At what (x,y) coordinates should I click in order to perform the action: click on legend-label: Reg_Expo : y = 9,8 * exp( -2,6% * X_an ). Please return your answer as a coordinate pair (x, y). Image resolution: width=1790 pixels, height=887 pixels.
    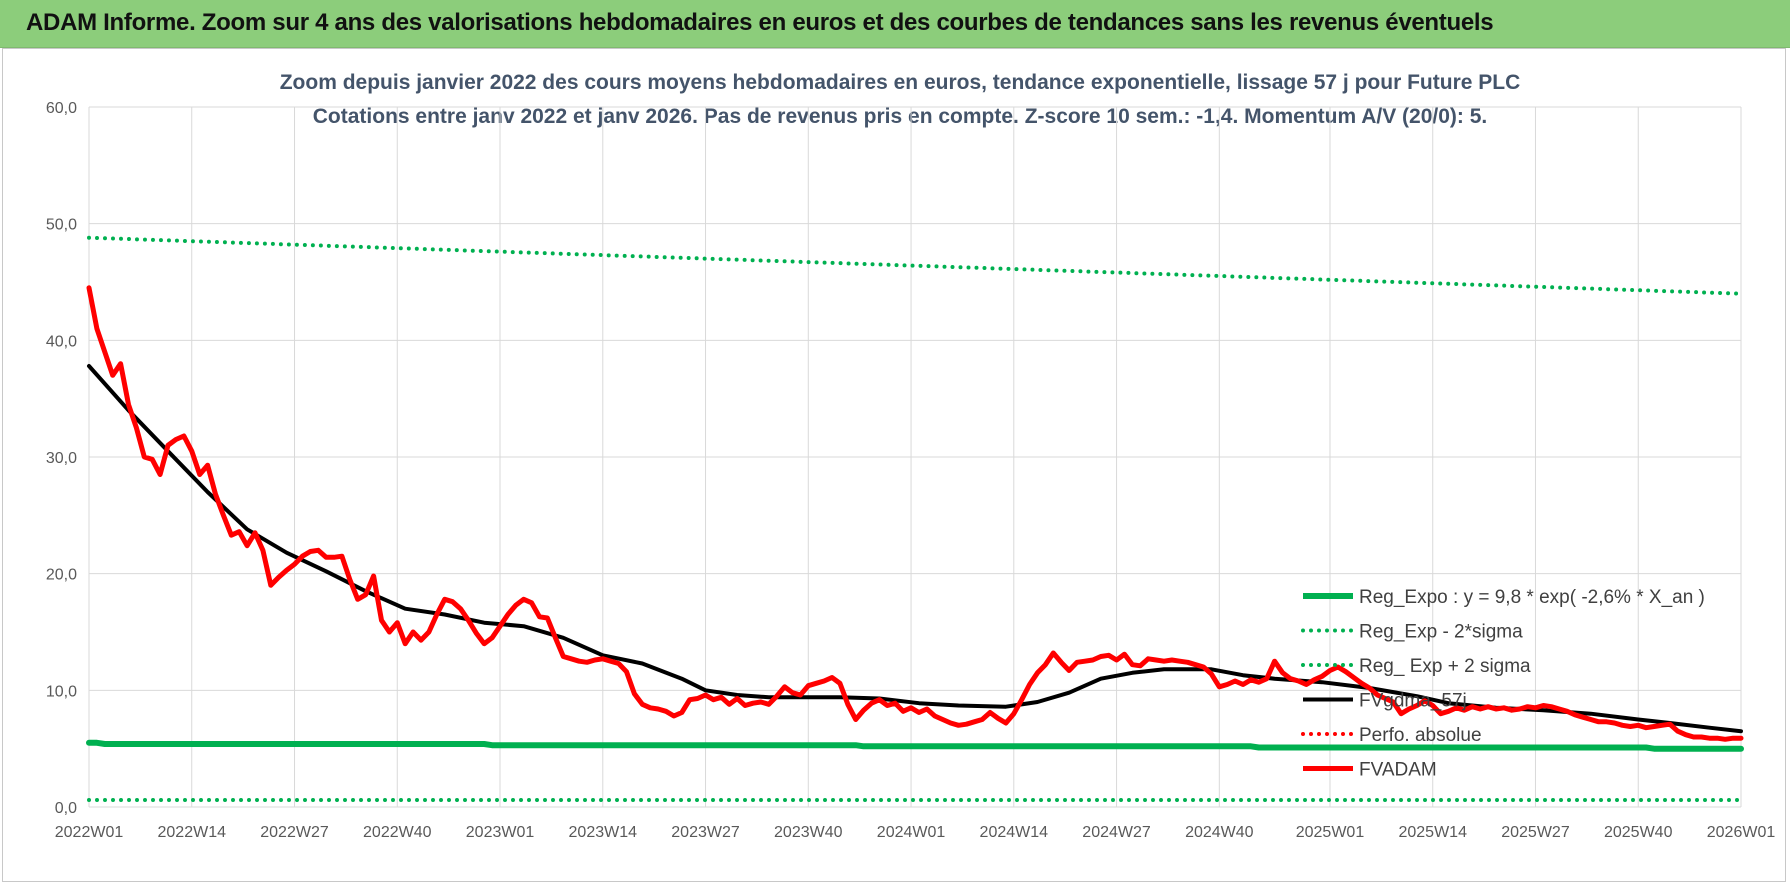
    Looking at the image, I should click on (1532, 597).